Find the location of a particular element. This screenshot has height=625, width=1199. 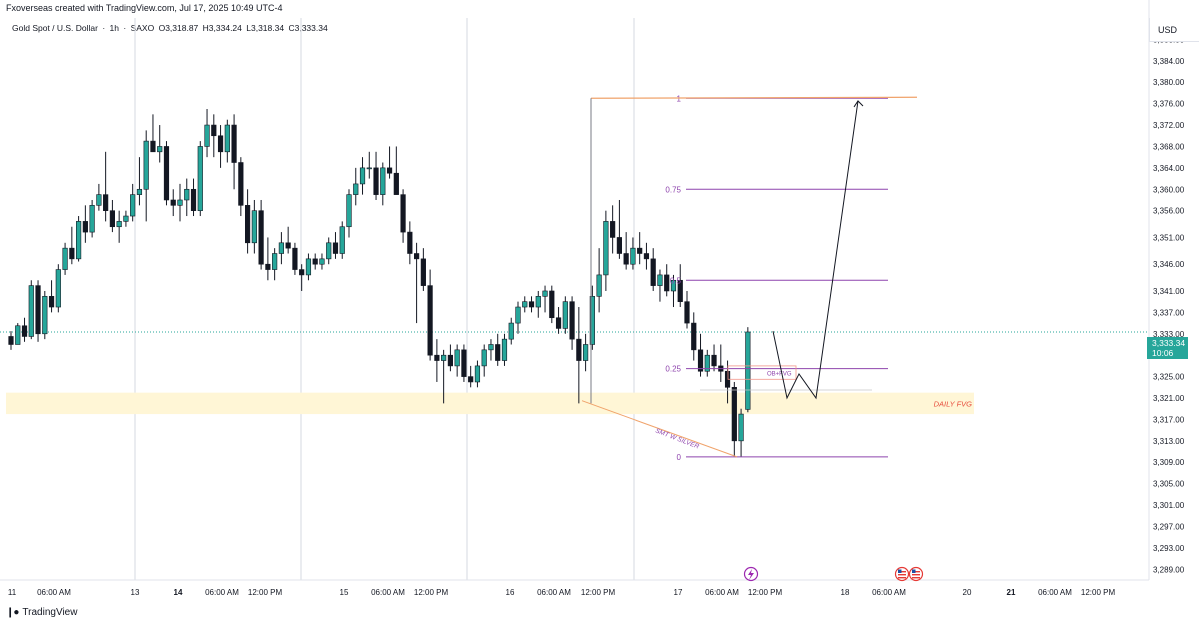

time-tick-label: 17 is located at coordinates (678, 592).